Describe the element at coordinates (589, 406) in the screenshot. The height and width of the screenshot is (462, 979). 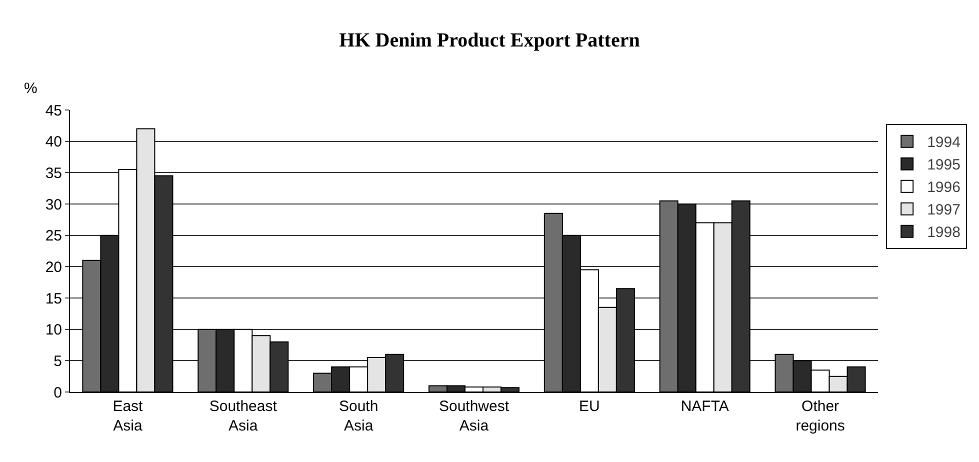
I see `x-tick-label: EU` at that location.